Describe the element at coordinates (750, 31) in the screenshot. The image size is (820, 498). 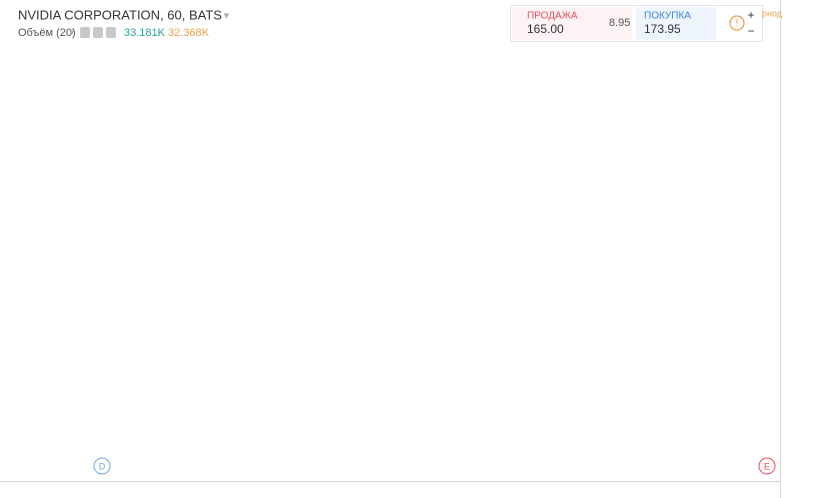
I see `minus-button: −` at that location.